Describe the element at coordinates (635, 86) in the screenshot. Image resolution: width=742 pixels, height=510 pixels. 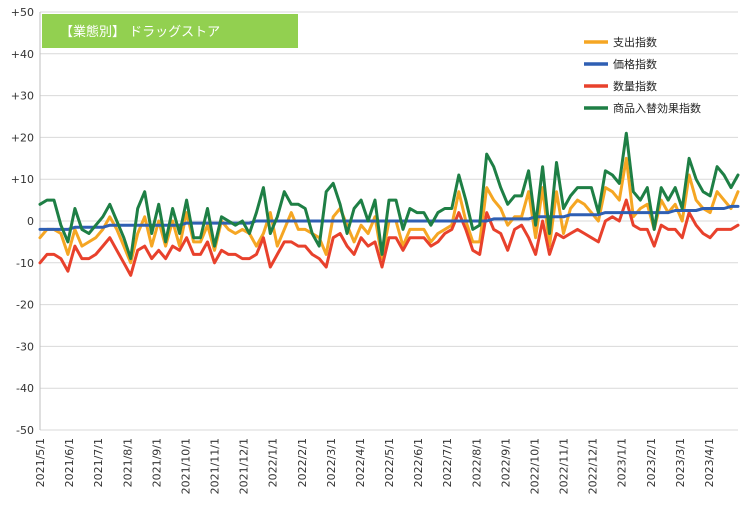
I see `legend-label: 数量指数` at that location.